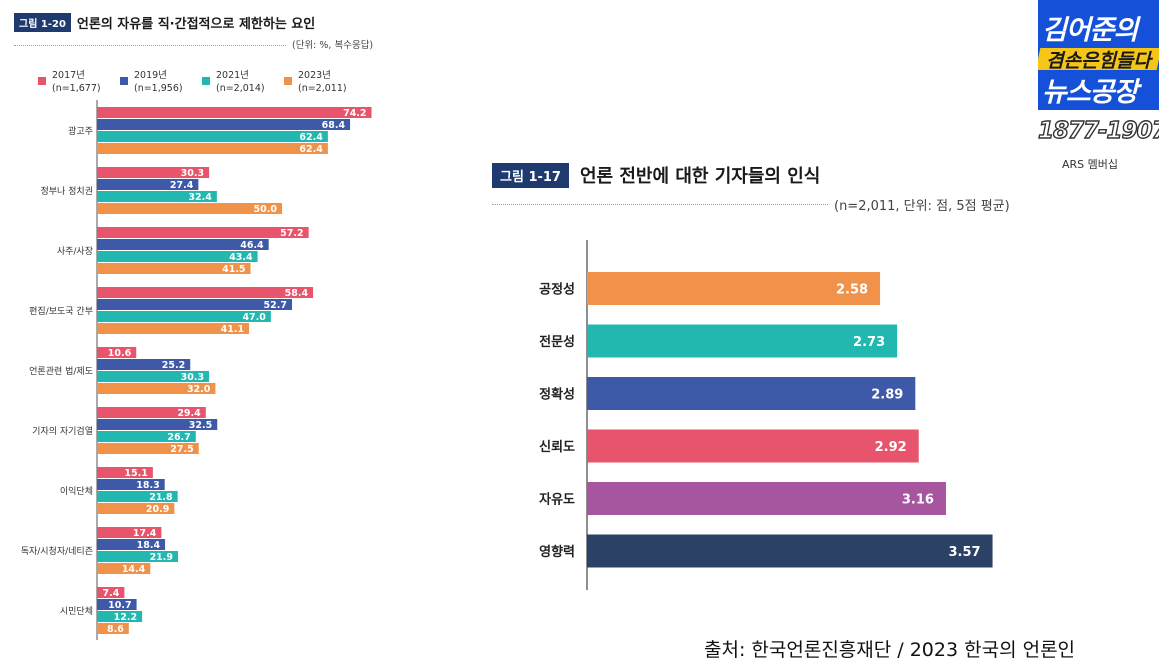  What do you see at coordinates (42, 81) in the screenshot?
I see `legend-swatch` at bounding box center [42, 81].